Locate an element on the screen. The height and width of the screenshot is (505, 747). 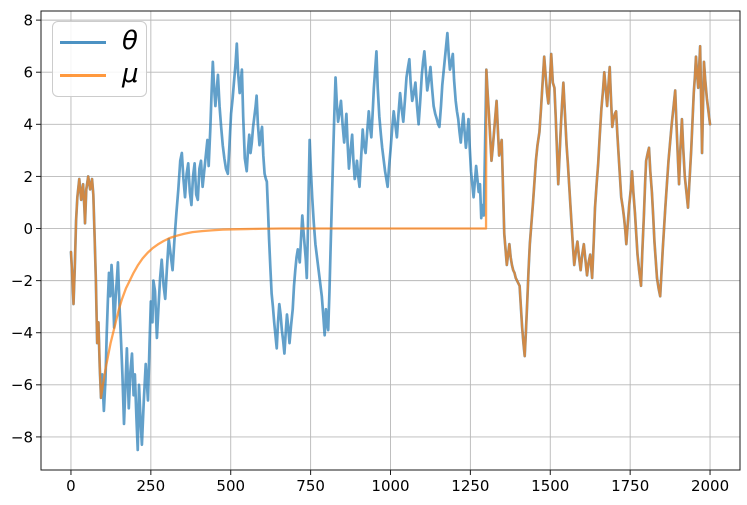
x-tick-label: 1250 is located at coordinates (470, 486).